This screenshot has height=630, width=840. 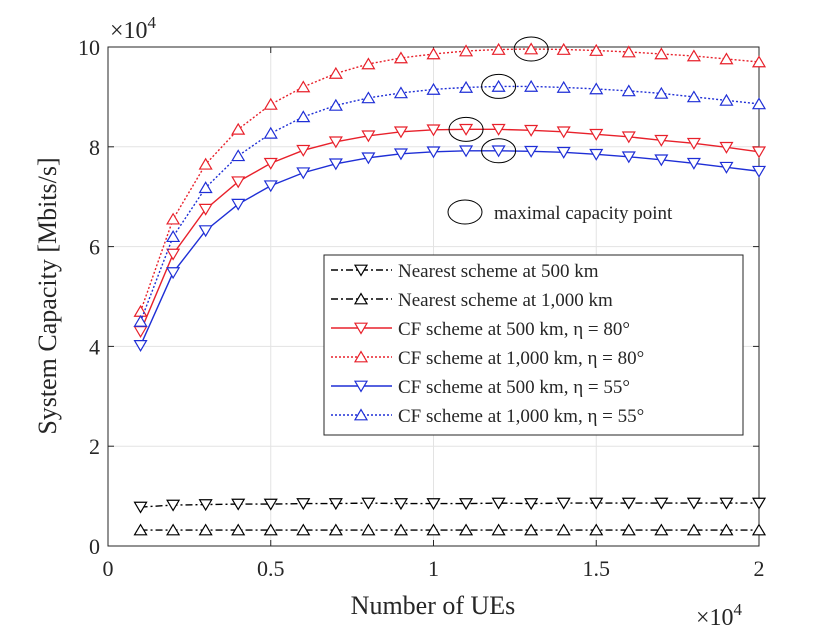 I want to click on max-capacity-circle, so click(x=499, y=86).